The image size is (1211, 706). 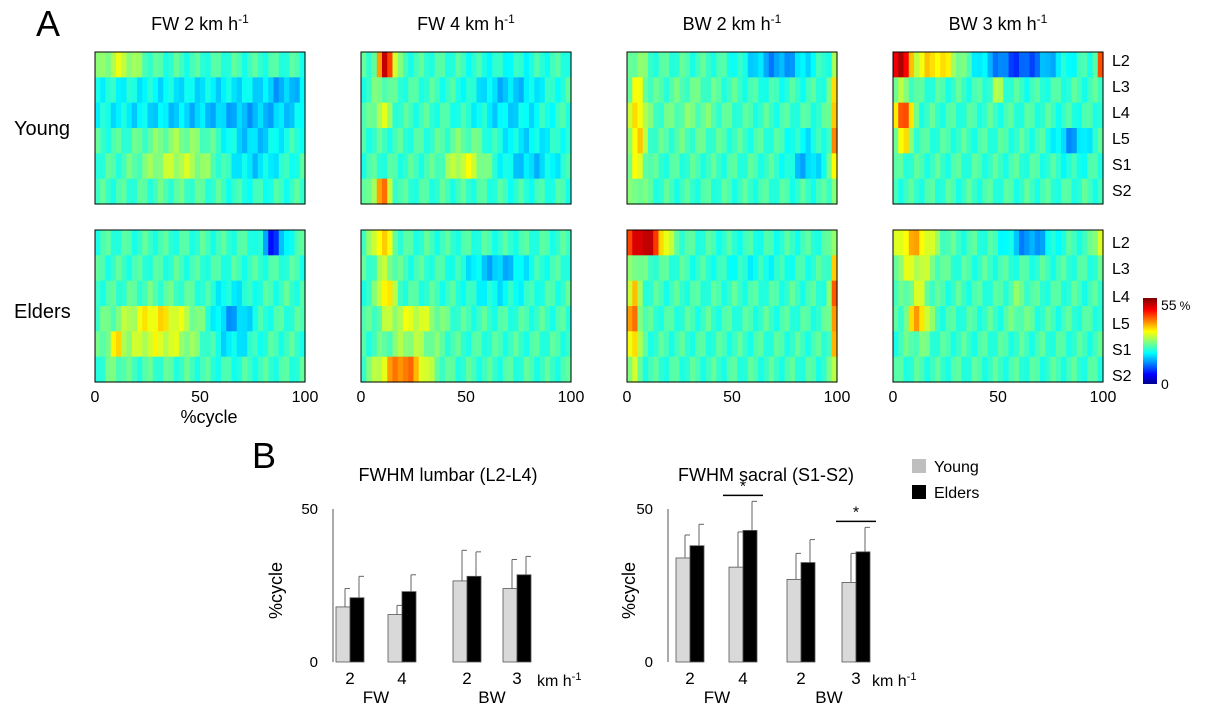 What do you see at coordinates (998, 306) in the screenshot?
I see `heatmap-panel` at bounding box center [998, 306].